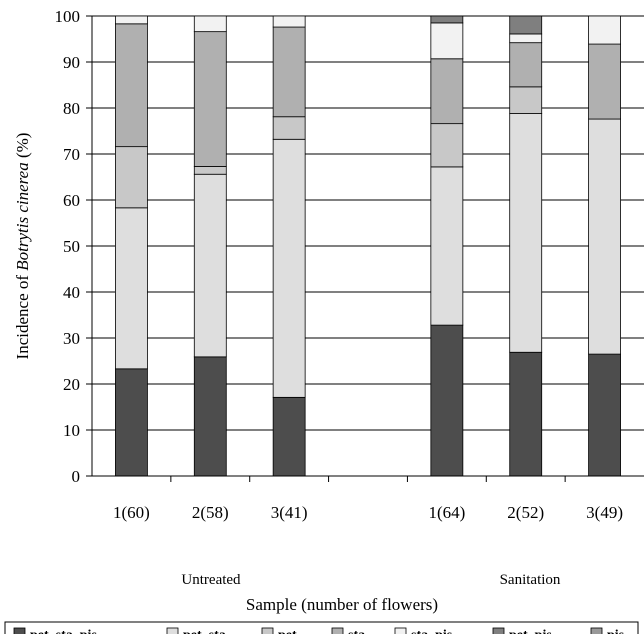 This screenshot has width=644, height=634. I want to click on legend-swatch-pet, so click(267, 630).